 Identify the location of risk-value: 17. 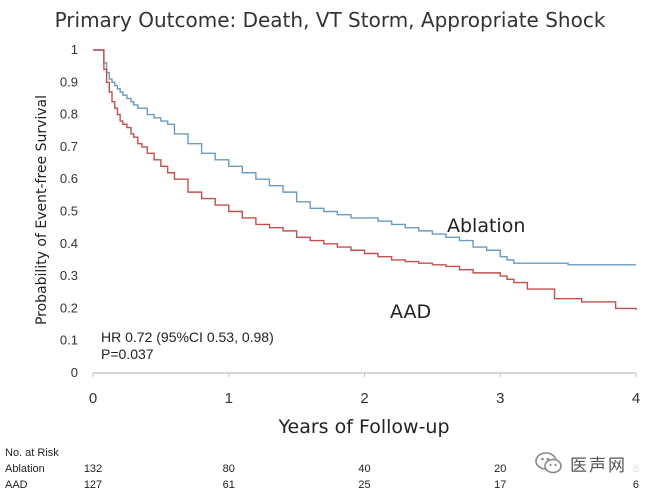
(500, 485).